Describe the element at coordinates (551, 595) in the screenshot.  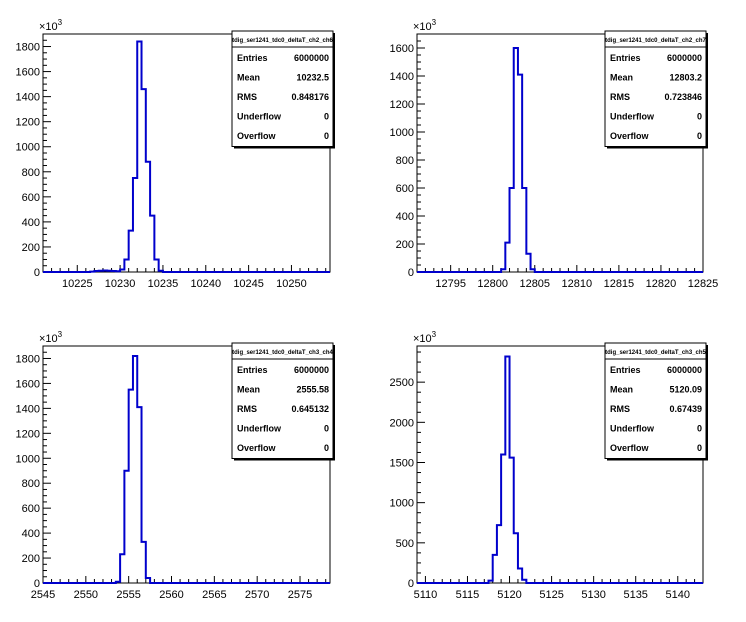
I see `x-tick-label: 5125` at that location.